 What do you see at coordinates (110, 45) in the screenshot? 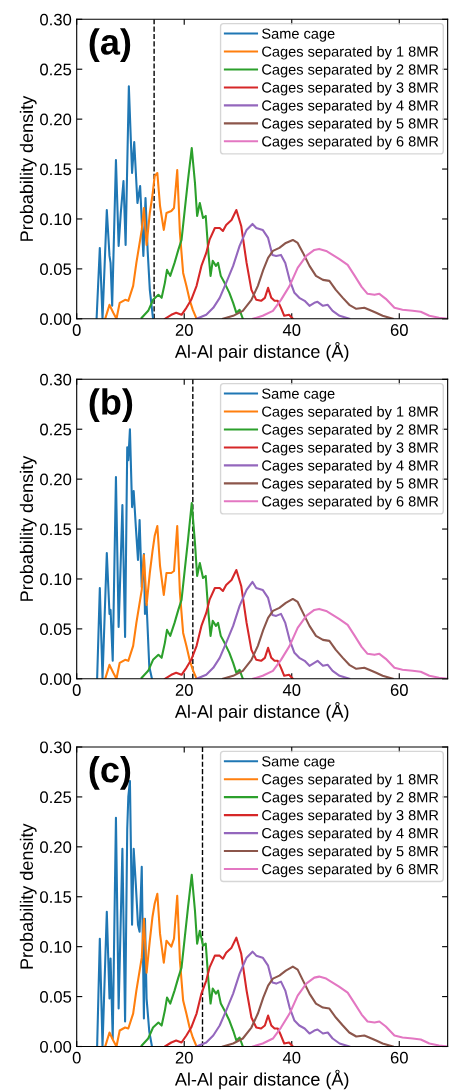
I see `annotation: (a)` at bounding box center [110, 45].